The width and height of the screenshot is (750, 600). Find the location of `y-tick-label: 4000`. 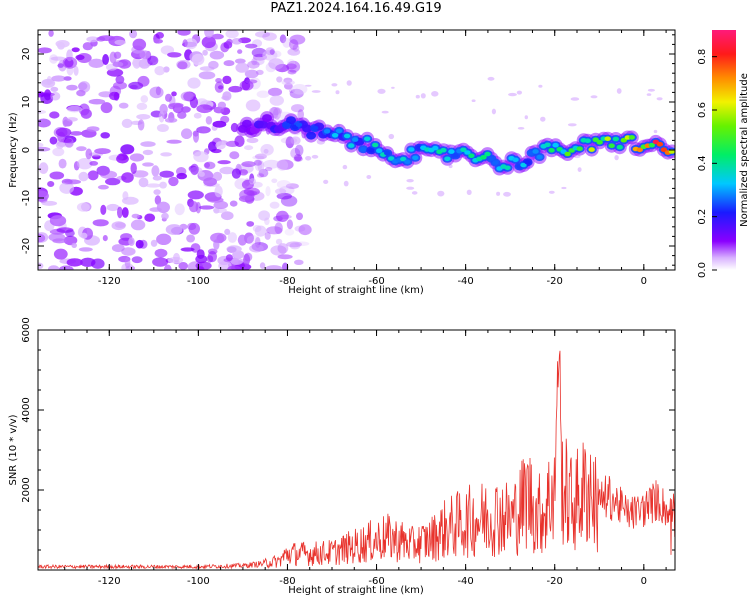

y-tick-label: 4000 is located at coordinates (26, 409).